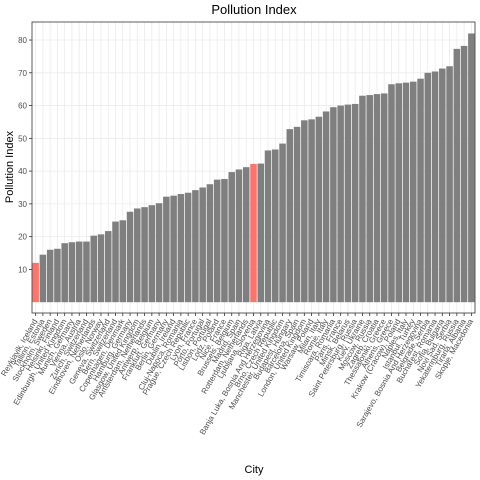 The width and height of the screenshot is (480, 480). Describe the element at coordinates (22, 73) in the screenshot. I see `y-tick-label: 70` at that location.